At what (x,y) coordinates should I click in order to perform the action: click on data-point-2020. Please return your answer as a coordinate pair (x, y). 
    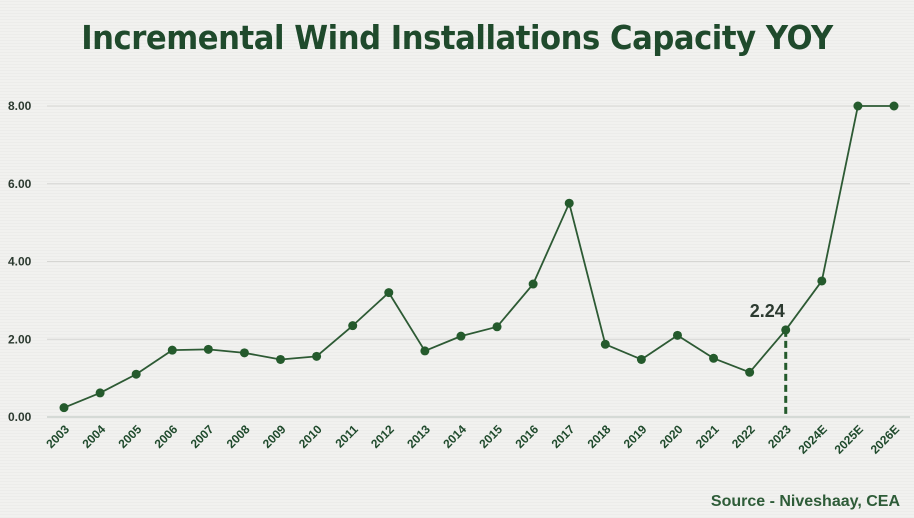
    Looking at the image, I should click on (677, 335).